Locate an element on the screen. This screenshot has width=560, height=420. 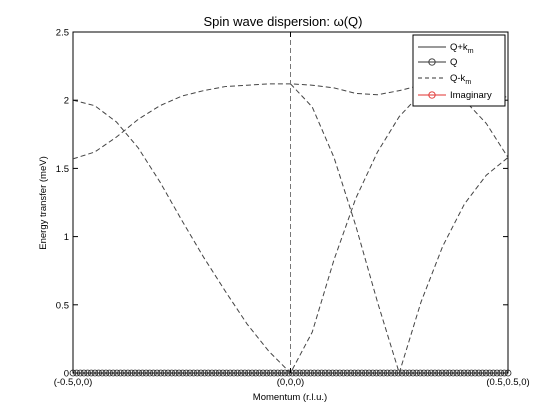
y-tick-label: 0.5 is located at coordinates (62, 305).